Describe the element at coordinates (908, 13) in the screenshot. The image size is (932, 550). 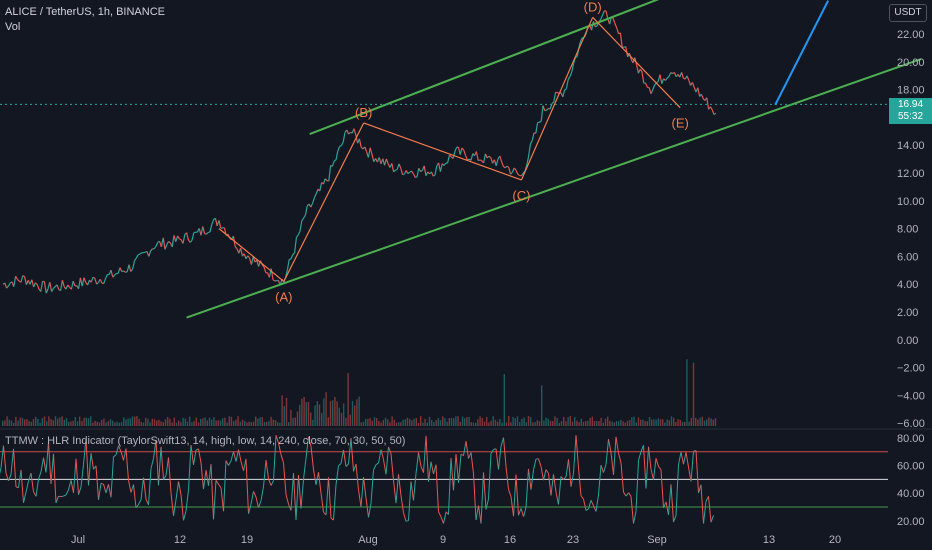
I see `currency-button: USDT` at that location.